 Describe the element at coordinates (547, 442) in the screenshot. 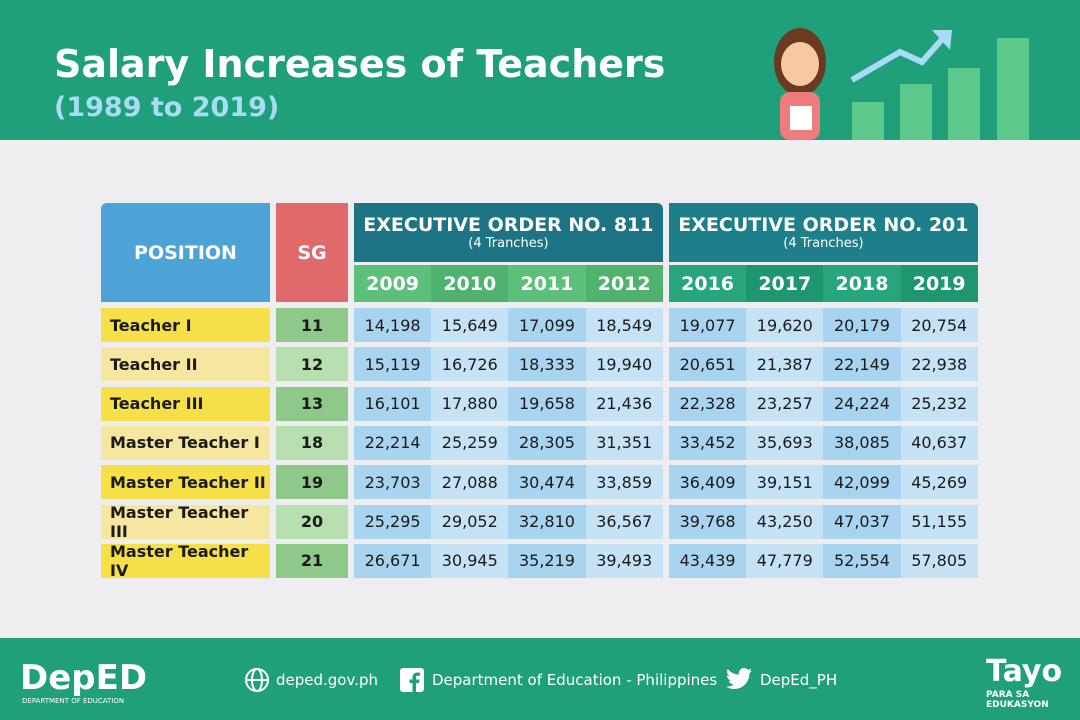

I see `salary-cell: 28,305` at that location.